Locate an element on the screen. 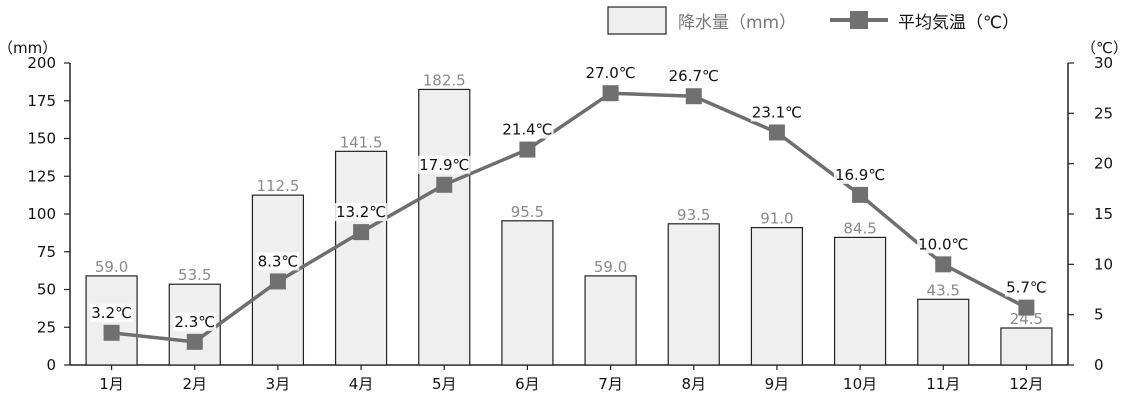 The width and height of the screenshot is (1121, 394). x-tick-label: 5月 is located at coordinates (444, 384).